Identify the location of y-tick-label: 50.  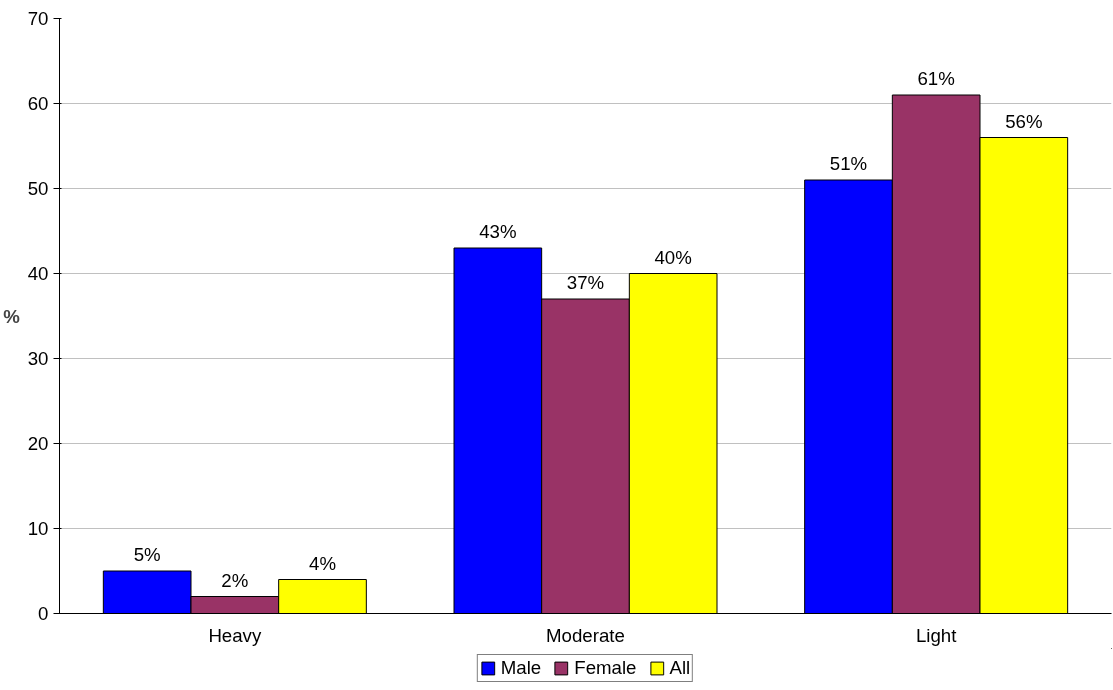
(38, 188).